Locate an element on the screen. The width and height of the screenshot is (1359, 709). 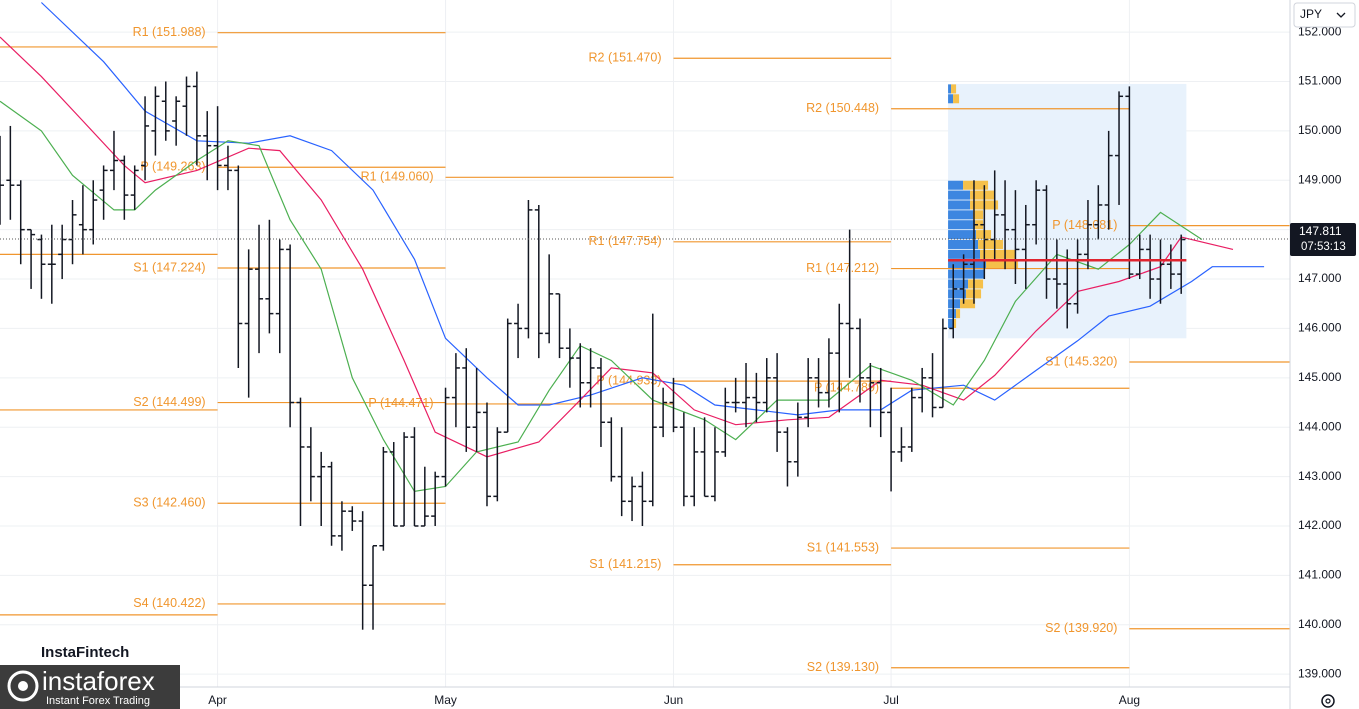
pivot-label: R1 (151.988) is located at coordinates (169, 32).